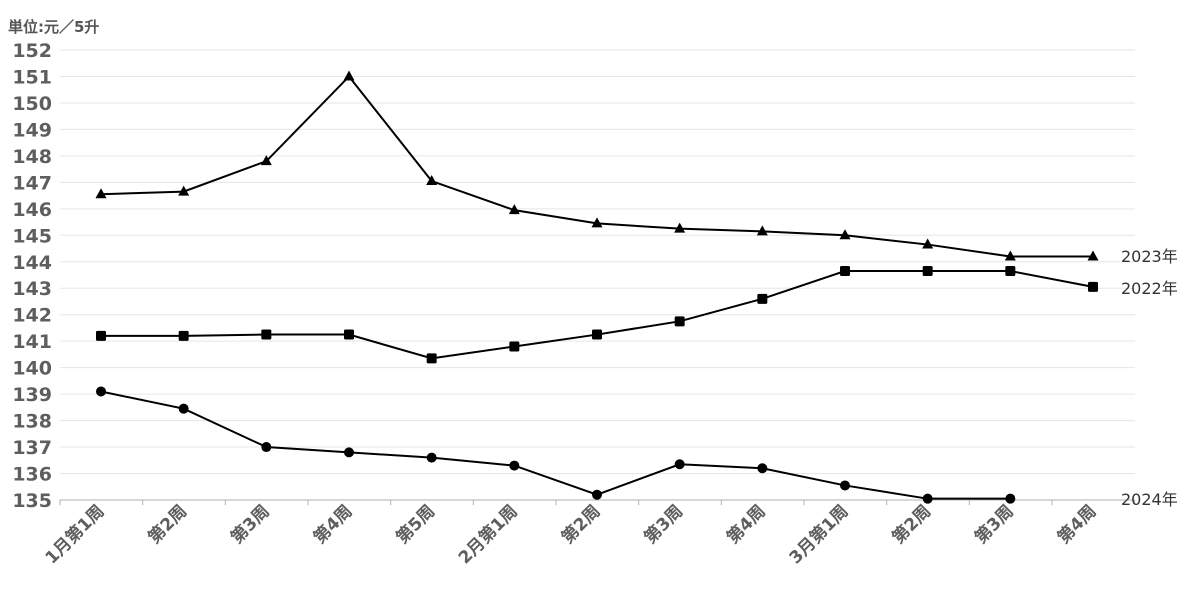 The image size is (1200, 600). Describe the element at coordinates (32, 369) in the screenshot. I see `y-tick-label: 140` at that location.